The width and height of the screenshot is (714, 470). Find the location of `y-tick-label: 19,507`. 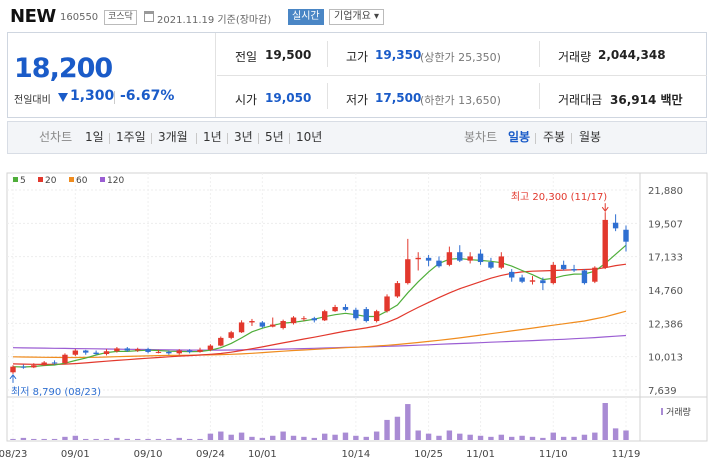

y-tick-label: 19,507 is located at coordinates (665, 224).